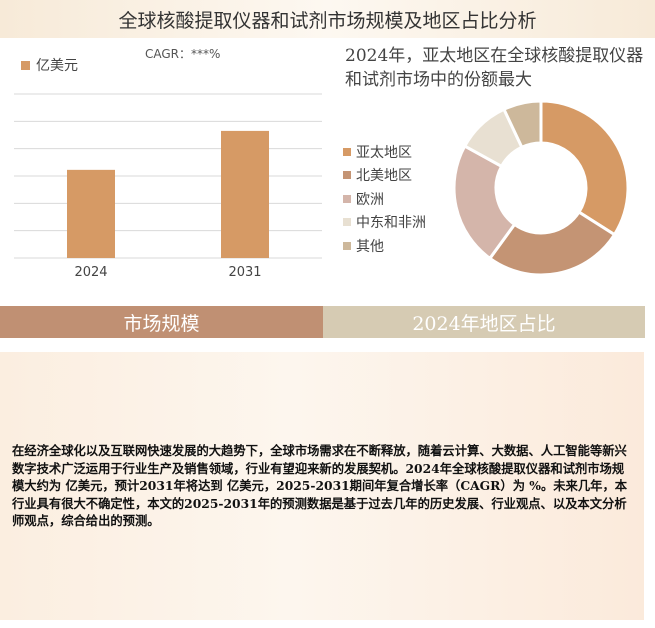  Describe the element at coordinates (245, 194) in the screenshot. I see `bar-2031` at that location.